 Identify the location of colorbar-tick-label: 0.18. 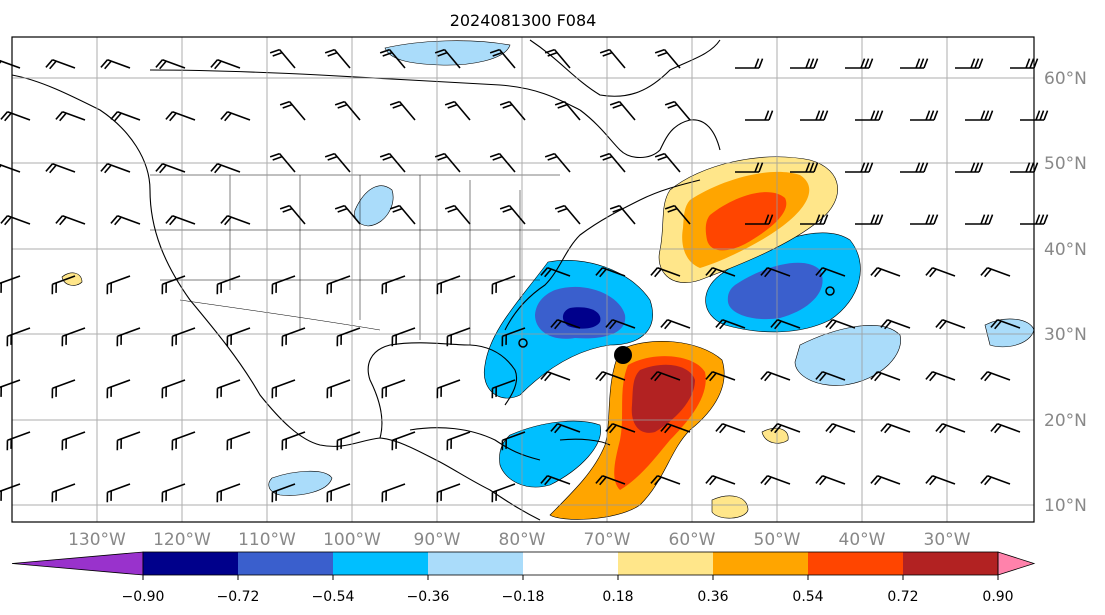
(617, 597).